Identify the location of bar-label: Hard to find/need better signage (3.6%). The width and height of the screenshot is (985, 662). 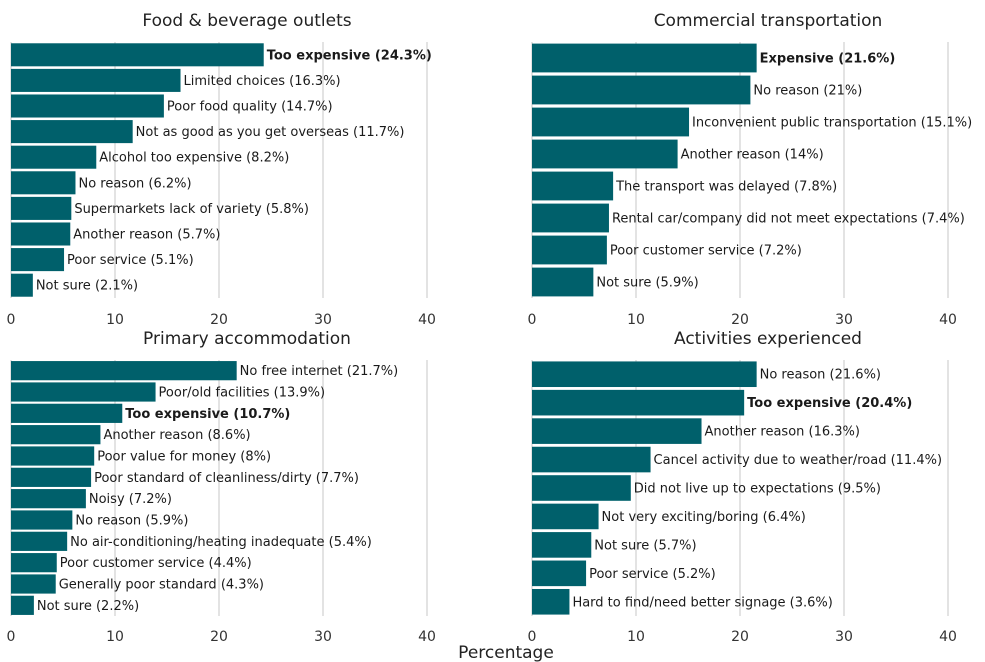
(702, 602).